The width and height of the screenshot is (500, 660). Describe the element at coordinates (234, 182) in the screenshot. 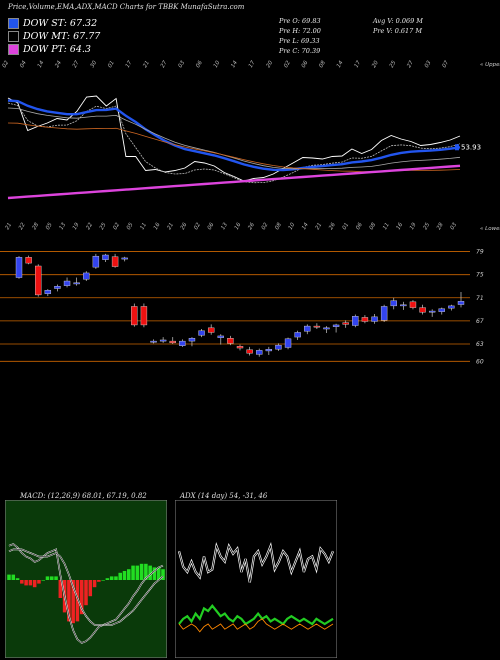

I see `ema-xlong-line` at that location.